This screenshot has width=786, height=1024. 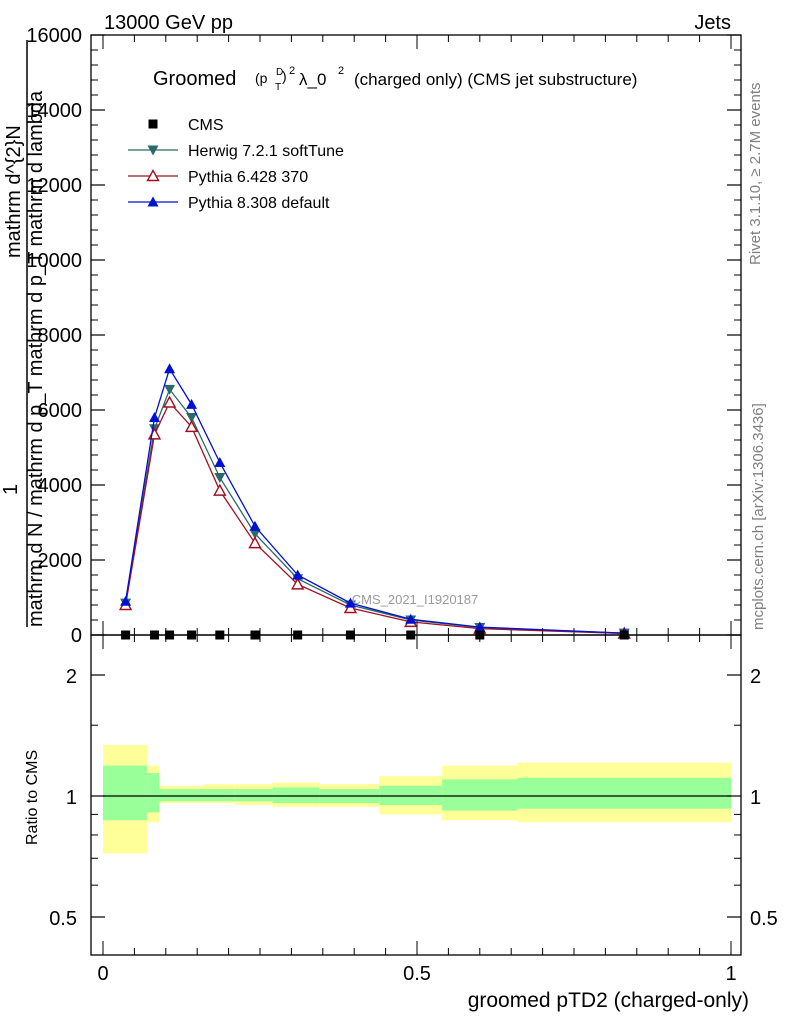 I want to click on x-axis-label: groomed pTD2 (charged-only), so click(x=608, y=1000).